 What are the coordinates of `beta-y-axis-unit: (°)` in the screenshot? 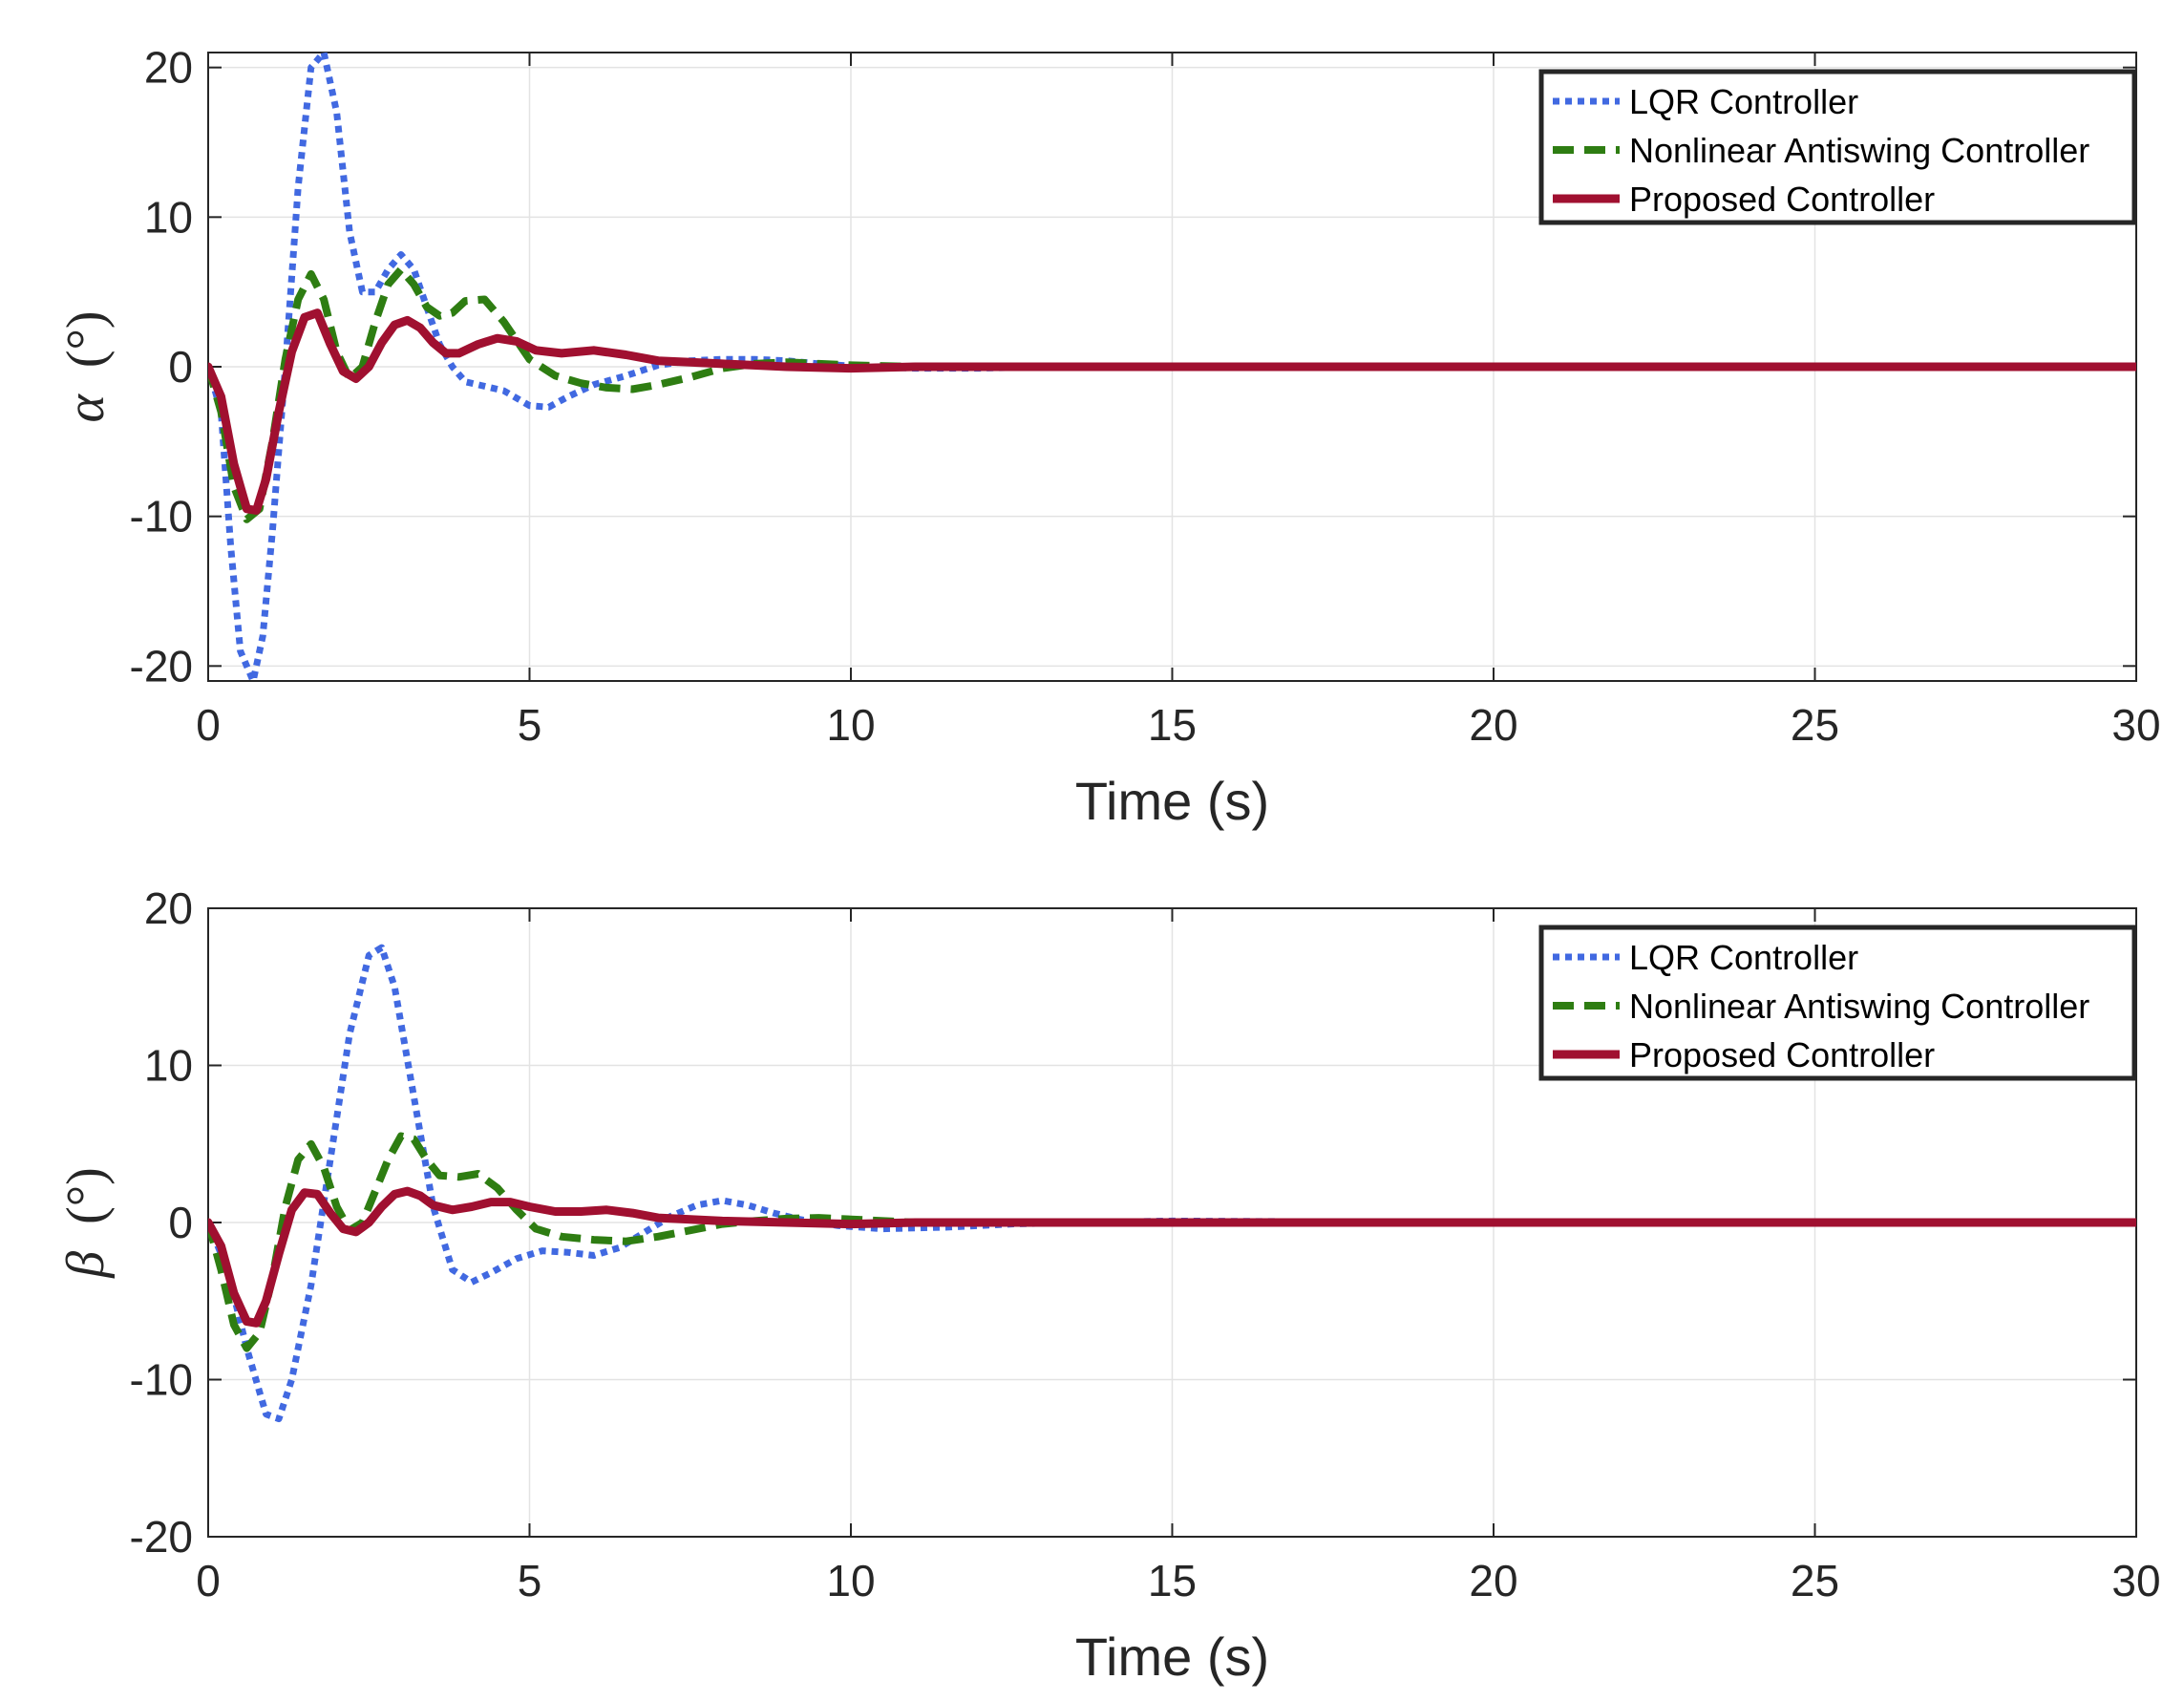 It's located at (86, 1195).